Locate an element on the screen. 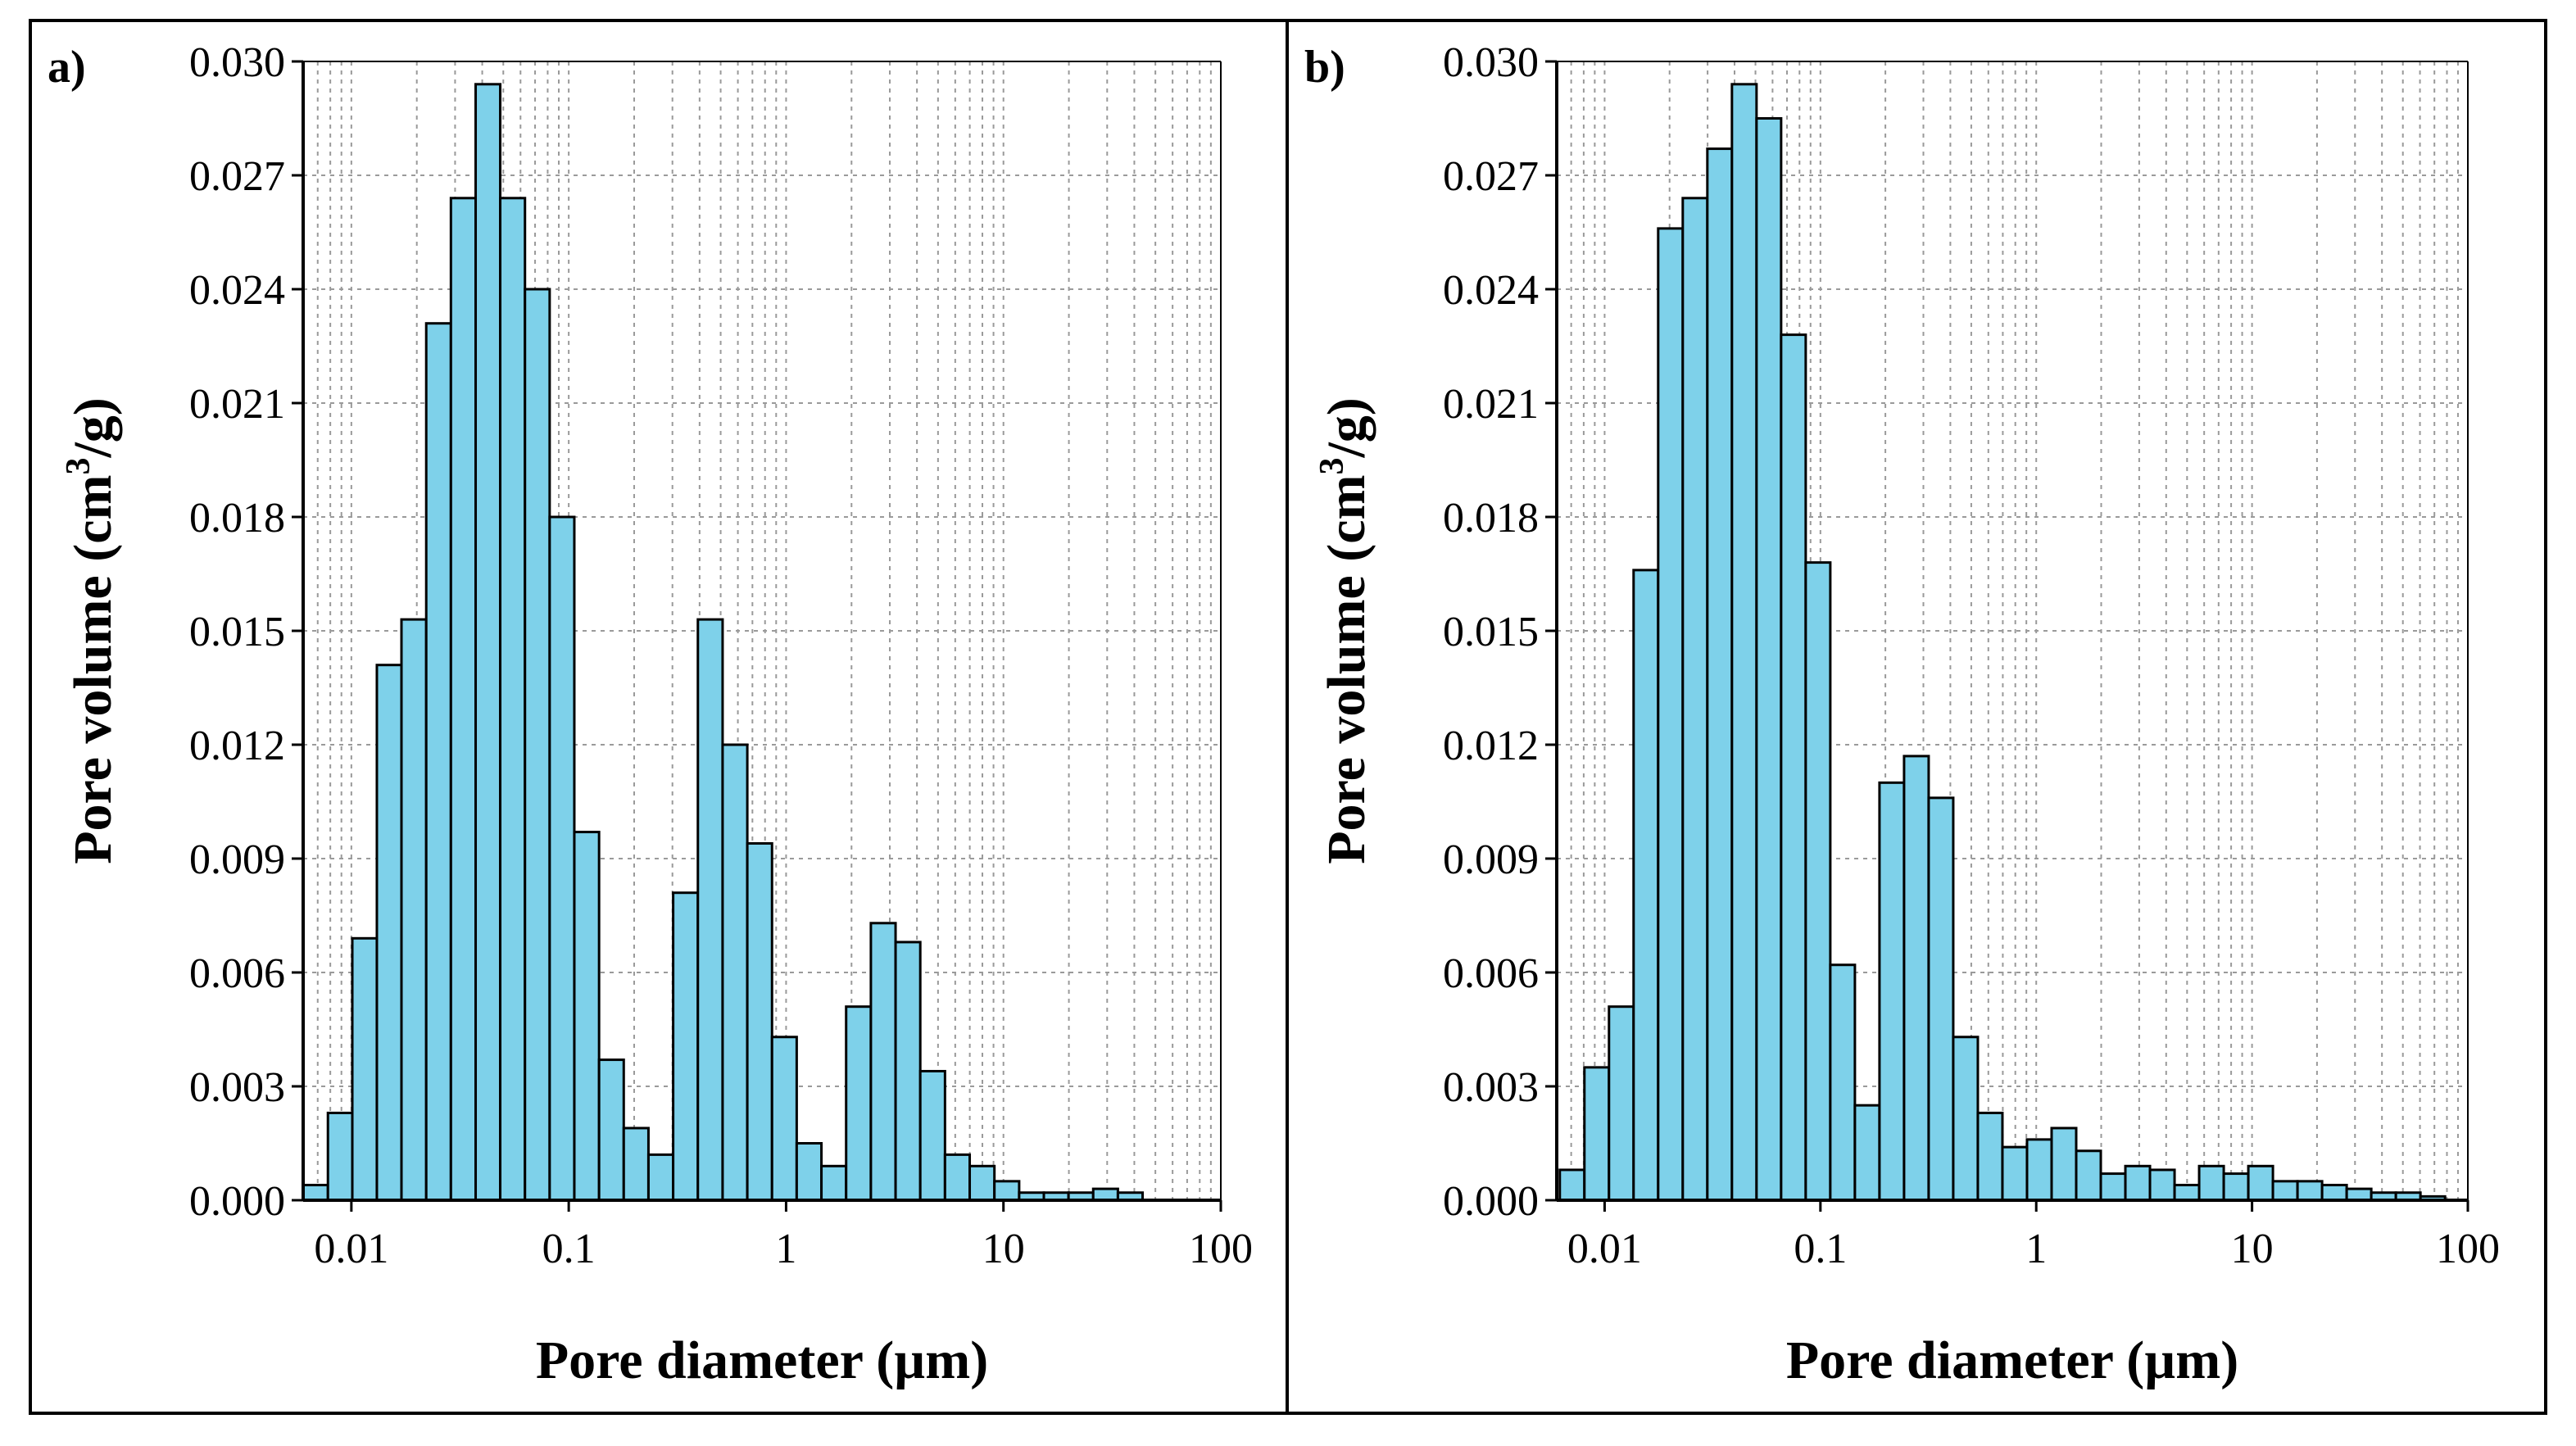 The height and width of the screenshot is (1446, 2576). panel-b-y-tick-label: 0.018 is located at coordinates (1491, 518).